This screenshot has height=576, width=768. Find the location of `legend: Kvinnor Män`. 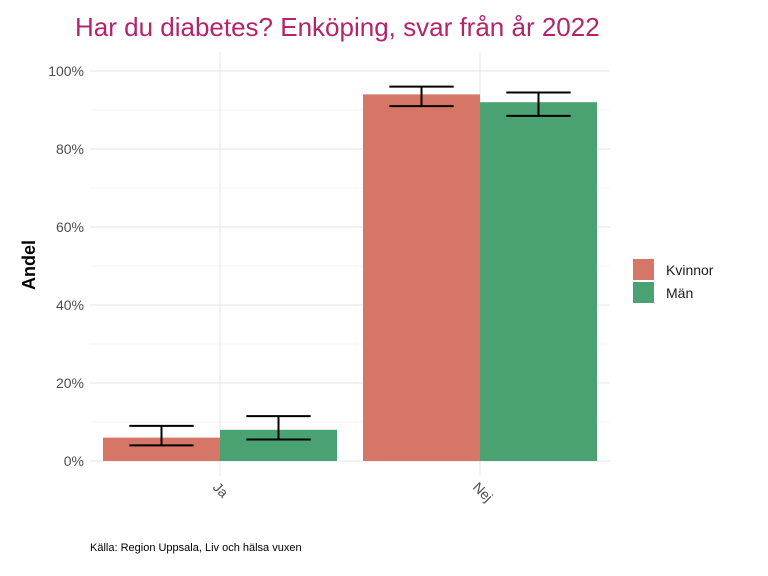

legend: Kvinnor Män is located at coordinates (673, 281).